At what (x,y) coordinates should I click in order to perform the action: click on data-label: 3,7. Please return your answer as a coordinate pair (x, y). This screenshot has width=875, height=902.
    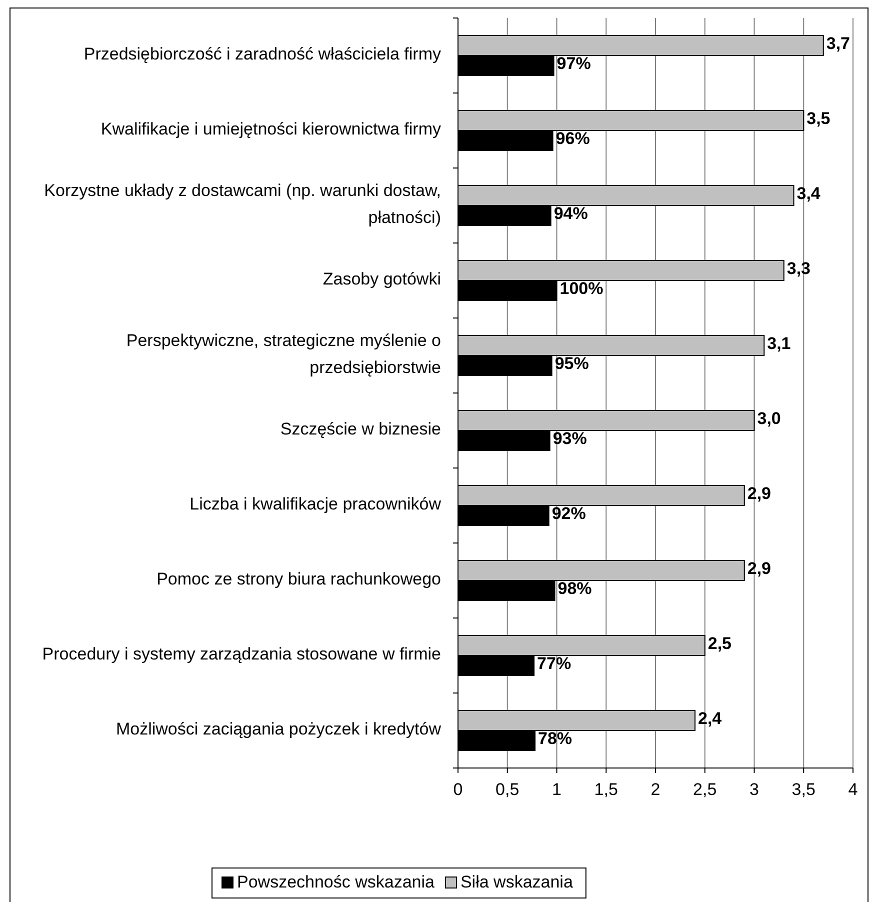
    Looking at the image, I should click on (838, 43).